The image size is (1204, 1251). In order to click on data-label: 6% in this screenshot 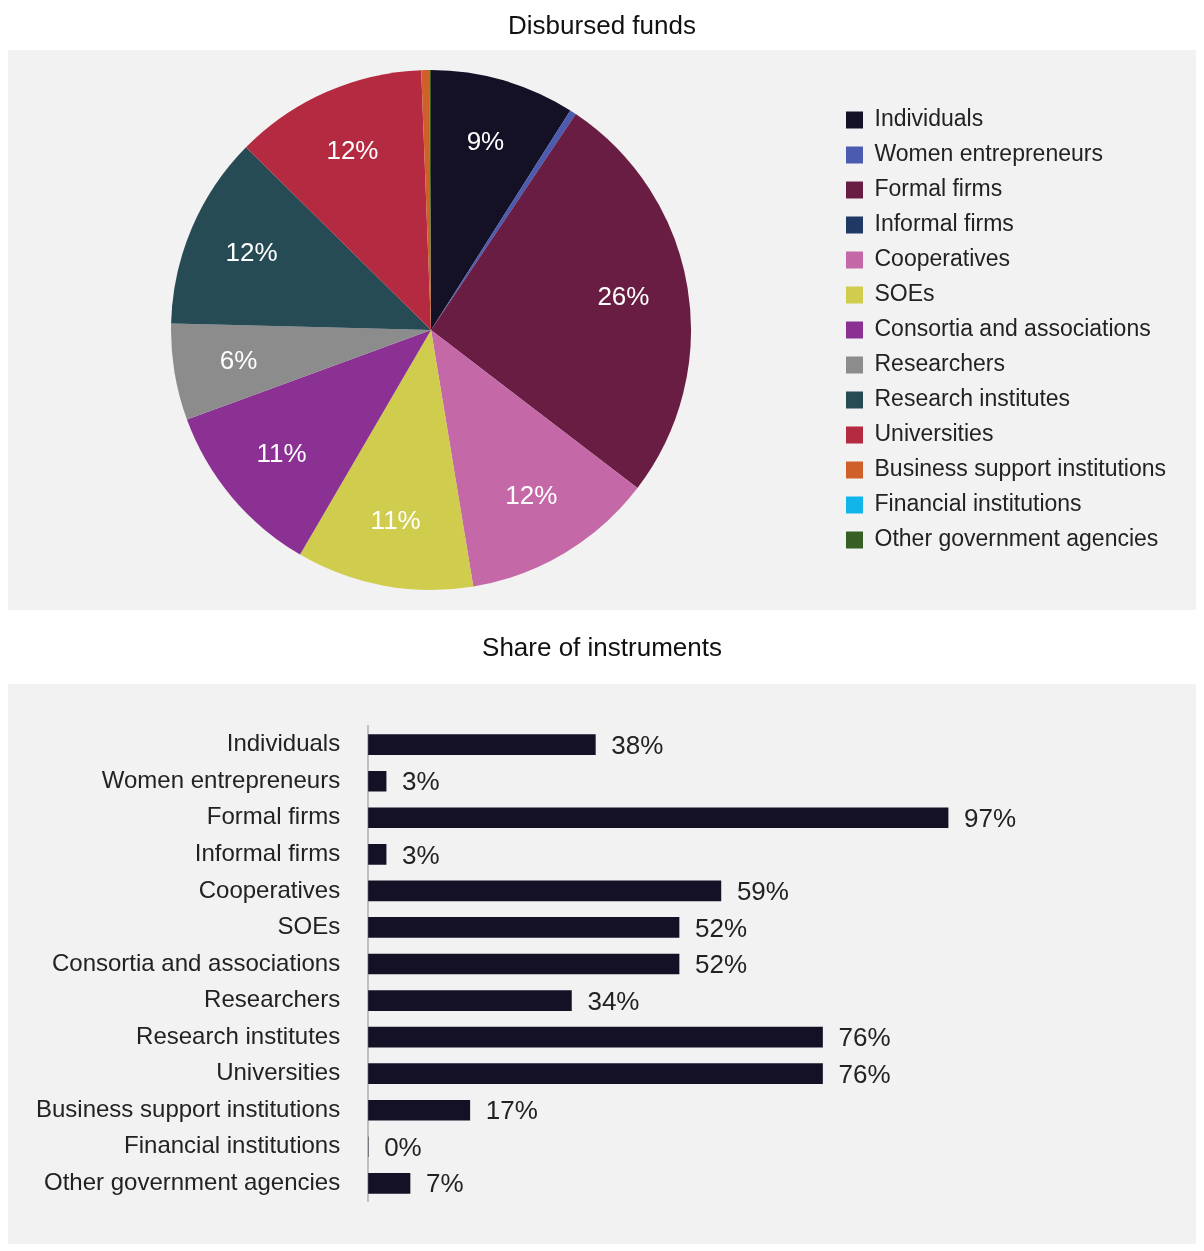, I will do `click(238, 359)`.